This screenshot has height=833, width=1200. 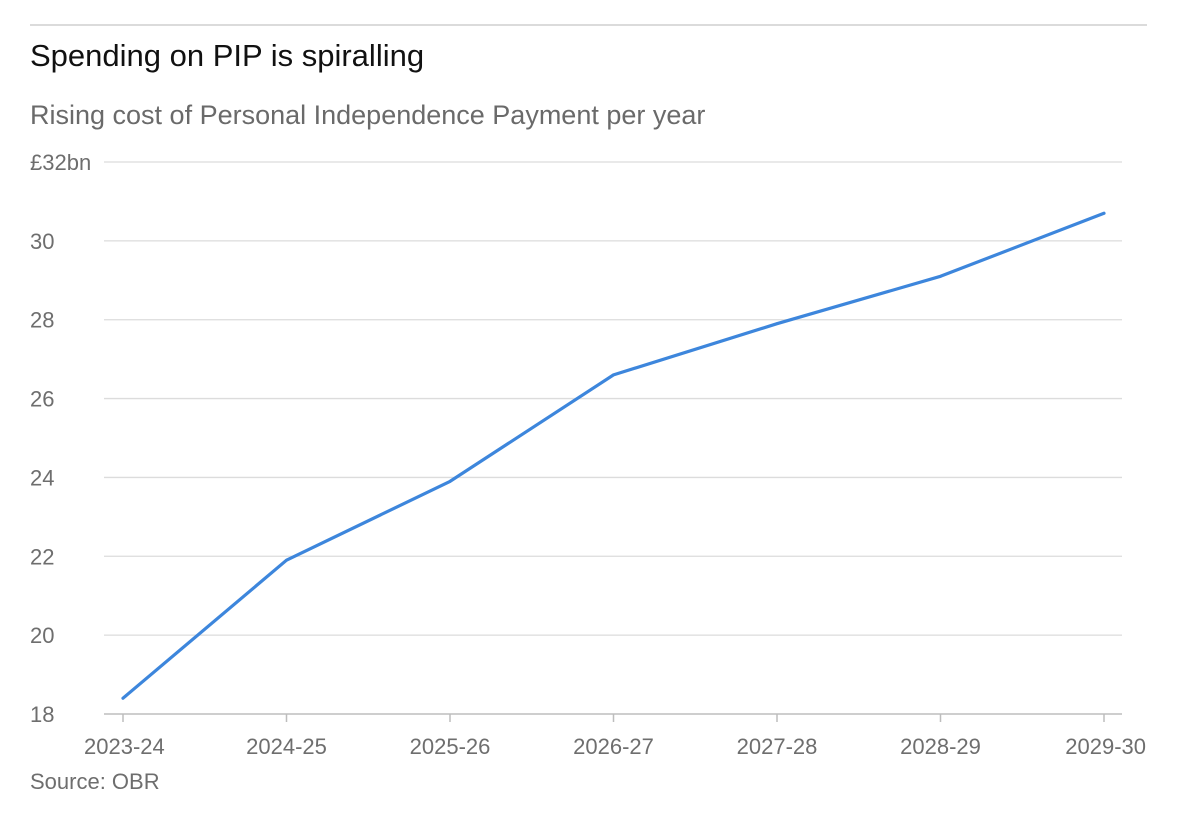 What do you see at coordinates (124, 746) in the screenshot?
I see `x-tick-label: 2023-24` at bounding box center [124, 746].